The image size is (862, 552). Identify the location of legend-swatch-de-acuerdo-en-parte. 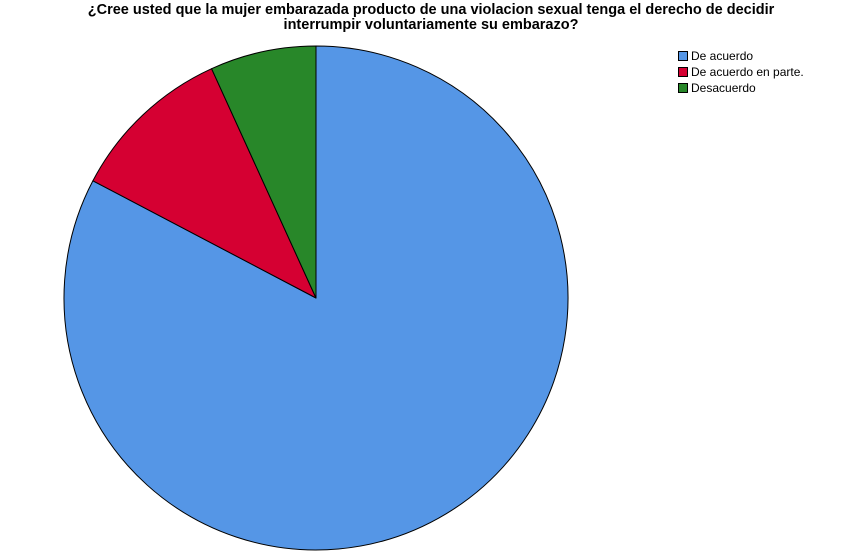
(683, 72).